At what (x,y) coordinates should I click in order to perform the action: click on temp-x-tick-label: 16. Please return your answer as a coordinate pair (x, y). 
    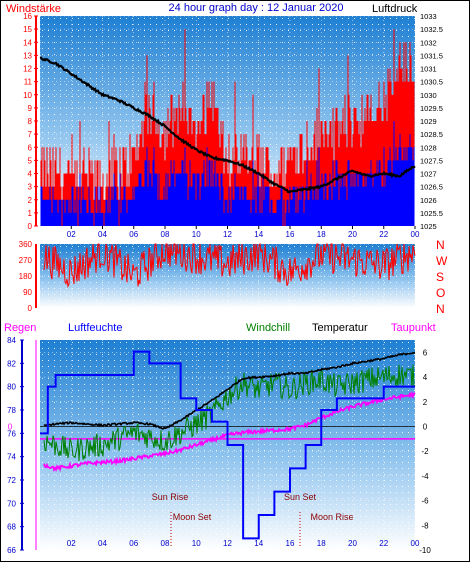
    Looking at the image, I should click on (290, 543).